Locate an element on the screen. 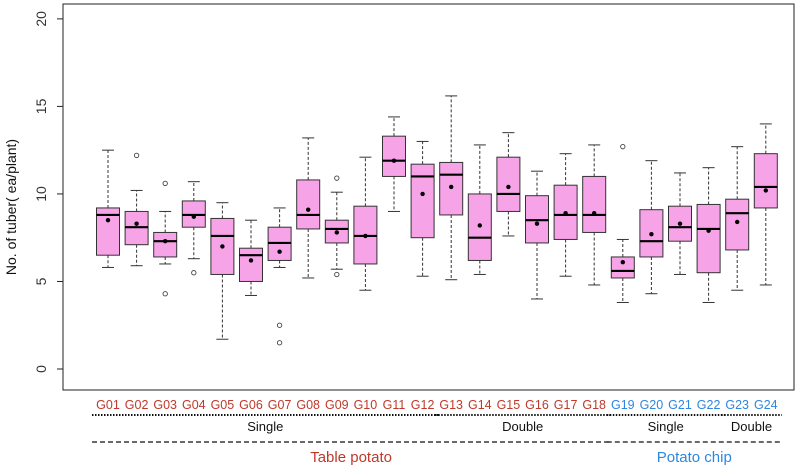  x-tick-label-G02: G02 is located at coordinates (137, 405).